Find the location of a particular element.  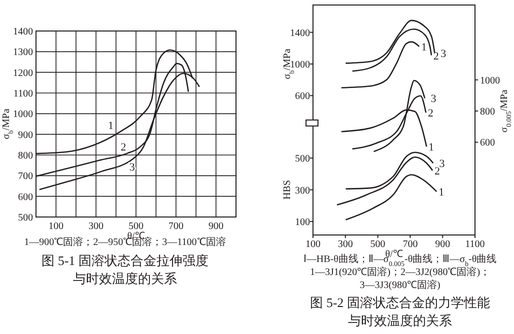

y3-tick-label: 300 is located at coordinates (302, 190).